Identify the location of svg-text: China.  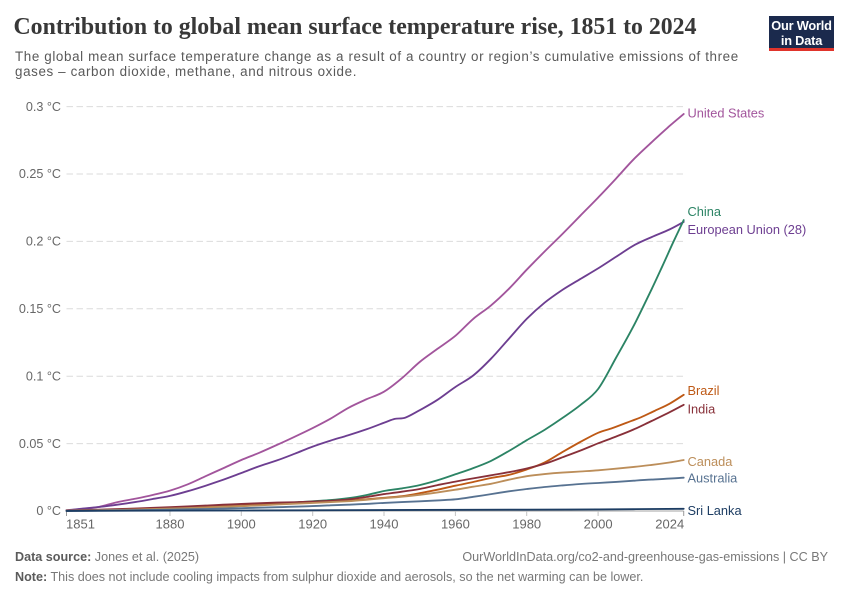
(705, 211).